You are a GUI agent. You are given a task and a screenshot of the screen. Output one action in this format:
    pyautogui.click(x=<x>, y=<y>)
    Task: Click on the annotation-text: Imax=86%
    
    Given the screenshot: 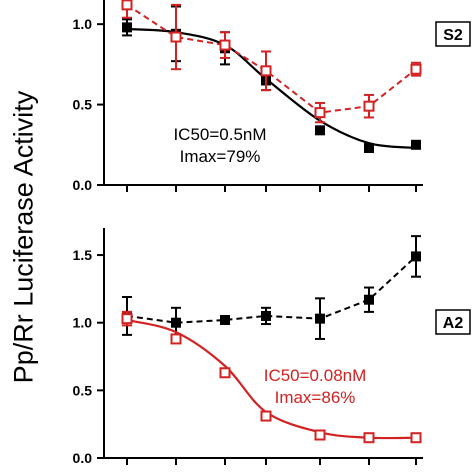 What is the action you would take?
    pyautogui.click(x=315, y=397)
    